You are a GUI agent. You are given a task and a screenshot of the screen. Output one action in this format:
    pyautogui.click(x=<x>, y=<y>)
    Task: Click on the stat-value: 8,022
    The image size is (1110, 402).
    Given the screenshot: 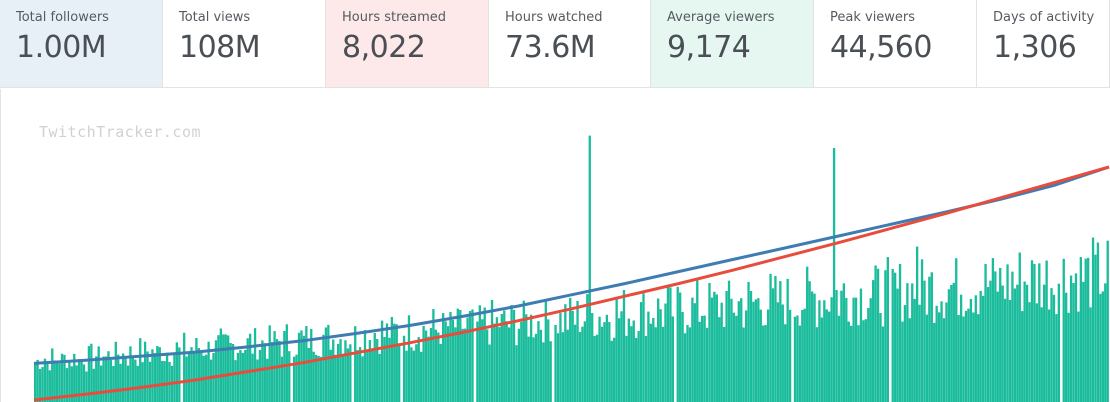 What is the action you would take?
    pyautogui.click(x=384, y=47)
    